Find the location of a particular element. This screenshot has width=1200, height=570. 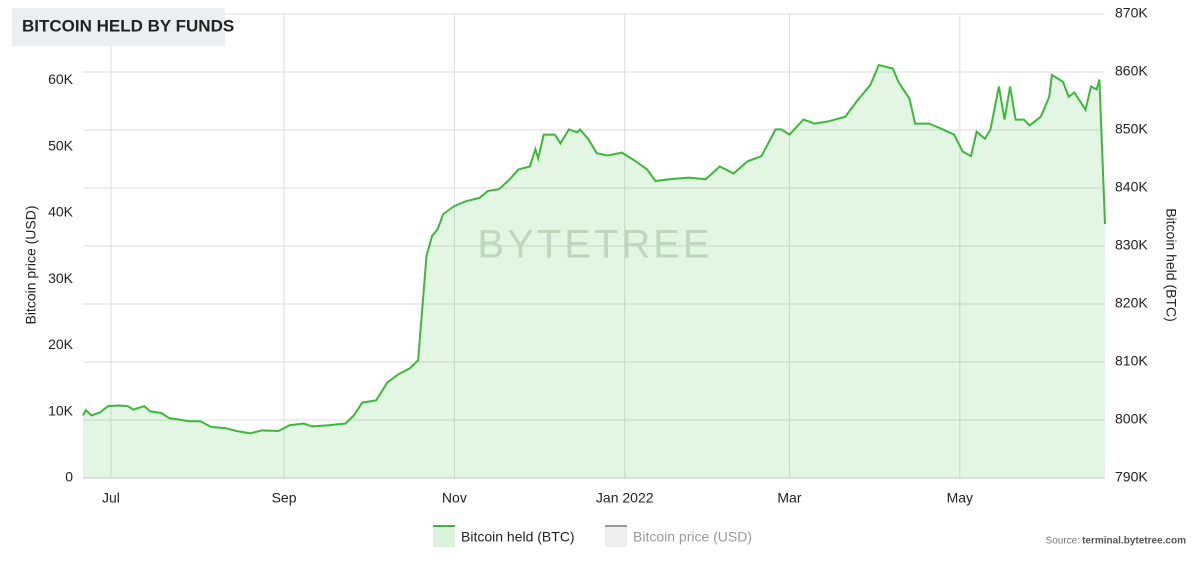

y2-tick-label: 820K is located at coordinates (1131, 303).